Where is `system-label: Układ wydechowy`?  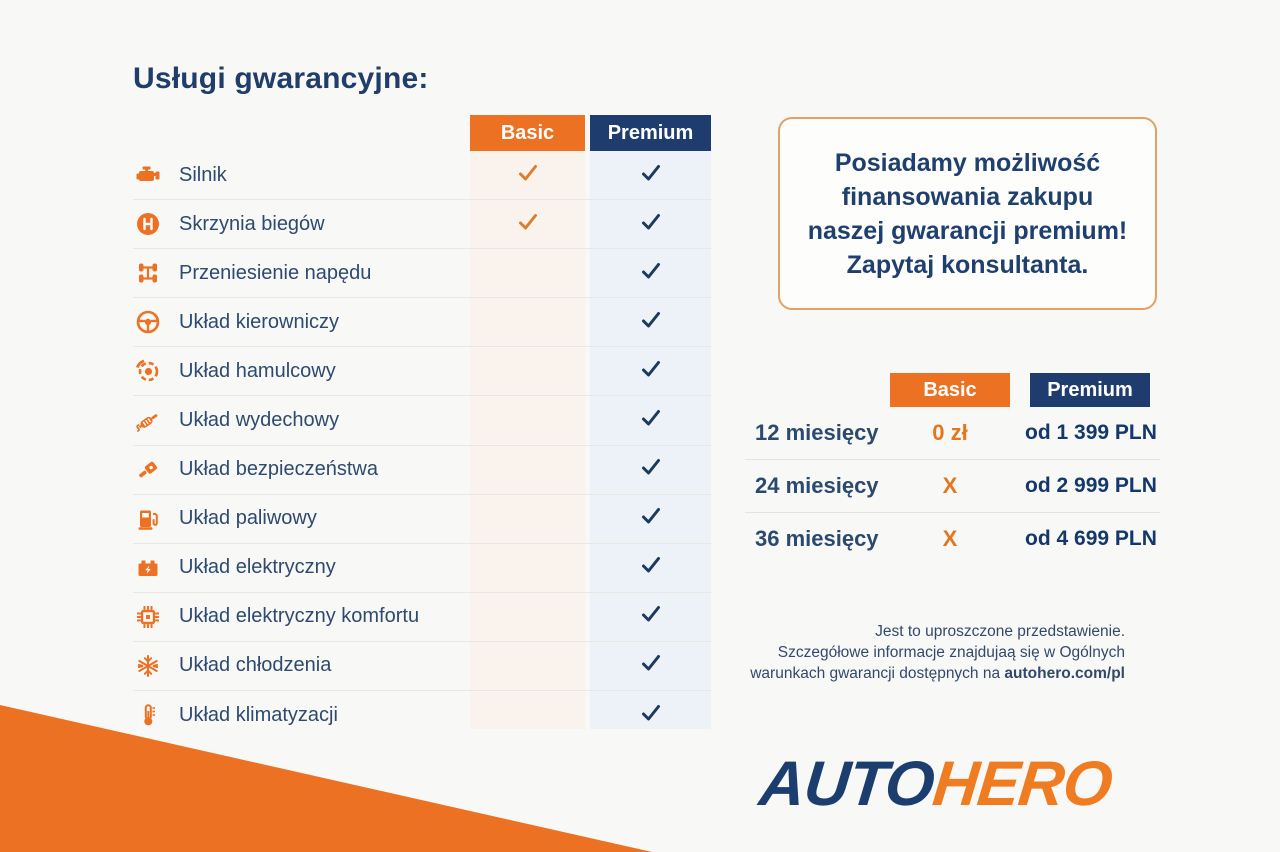 system-label: Układ wydechowy is located at coordinates (259, 420).